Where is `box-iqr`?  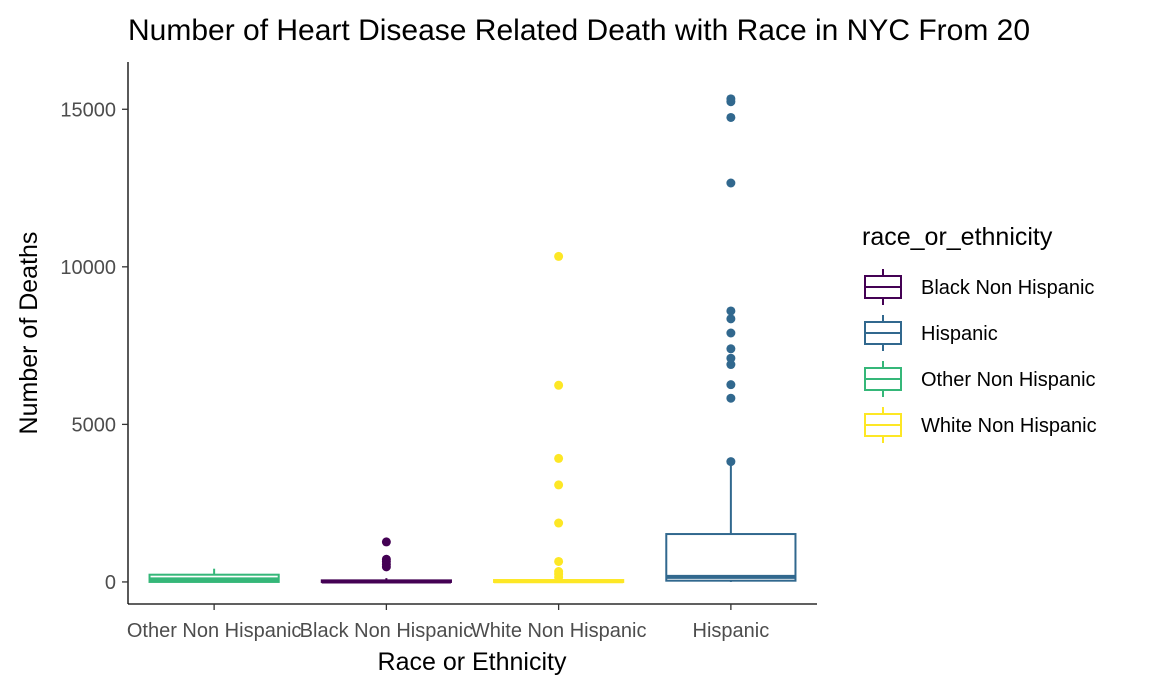 box-iqr is located at coordinates (731, 557).